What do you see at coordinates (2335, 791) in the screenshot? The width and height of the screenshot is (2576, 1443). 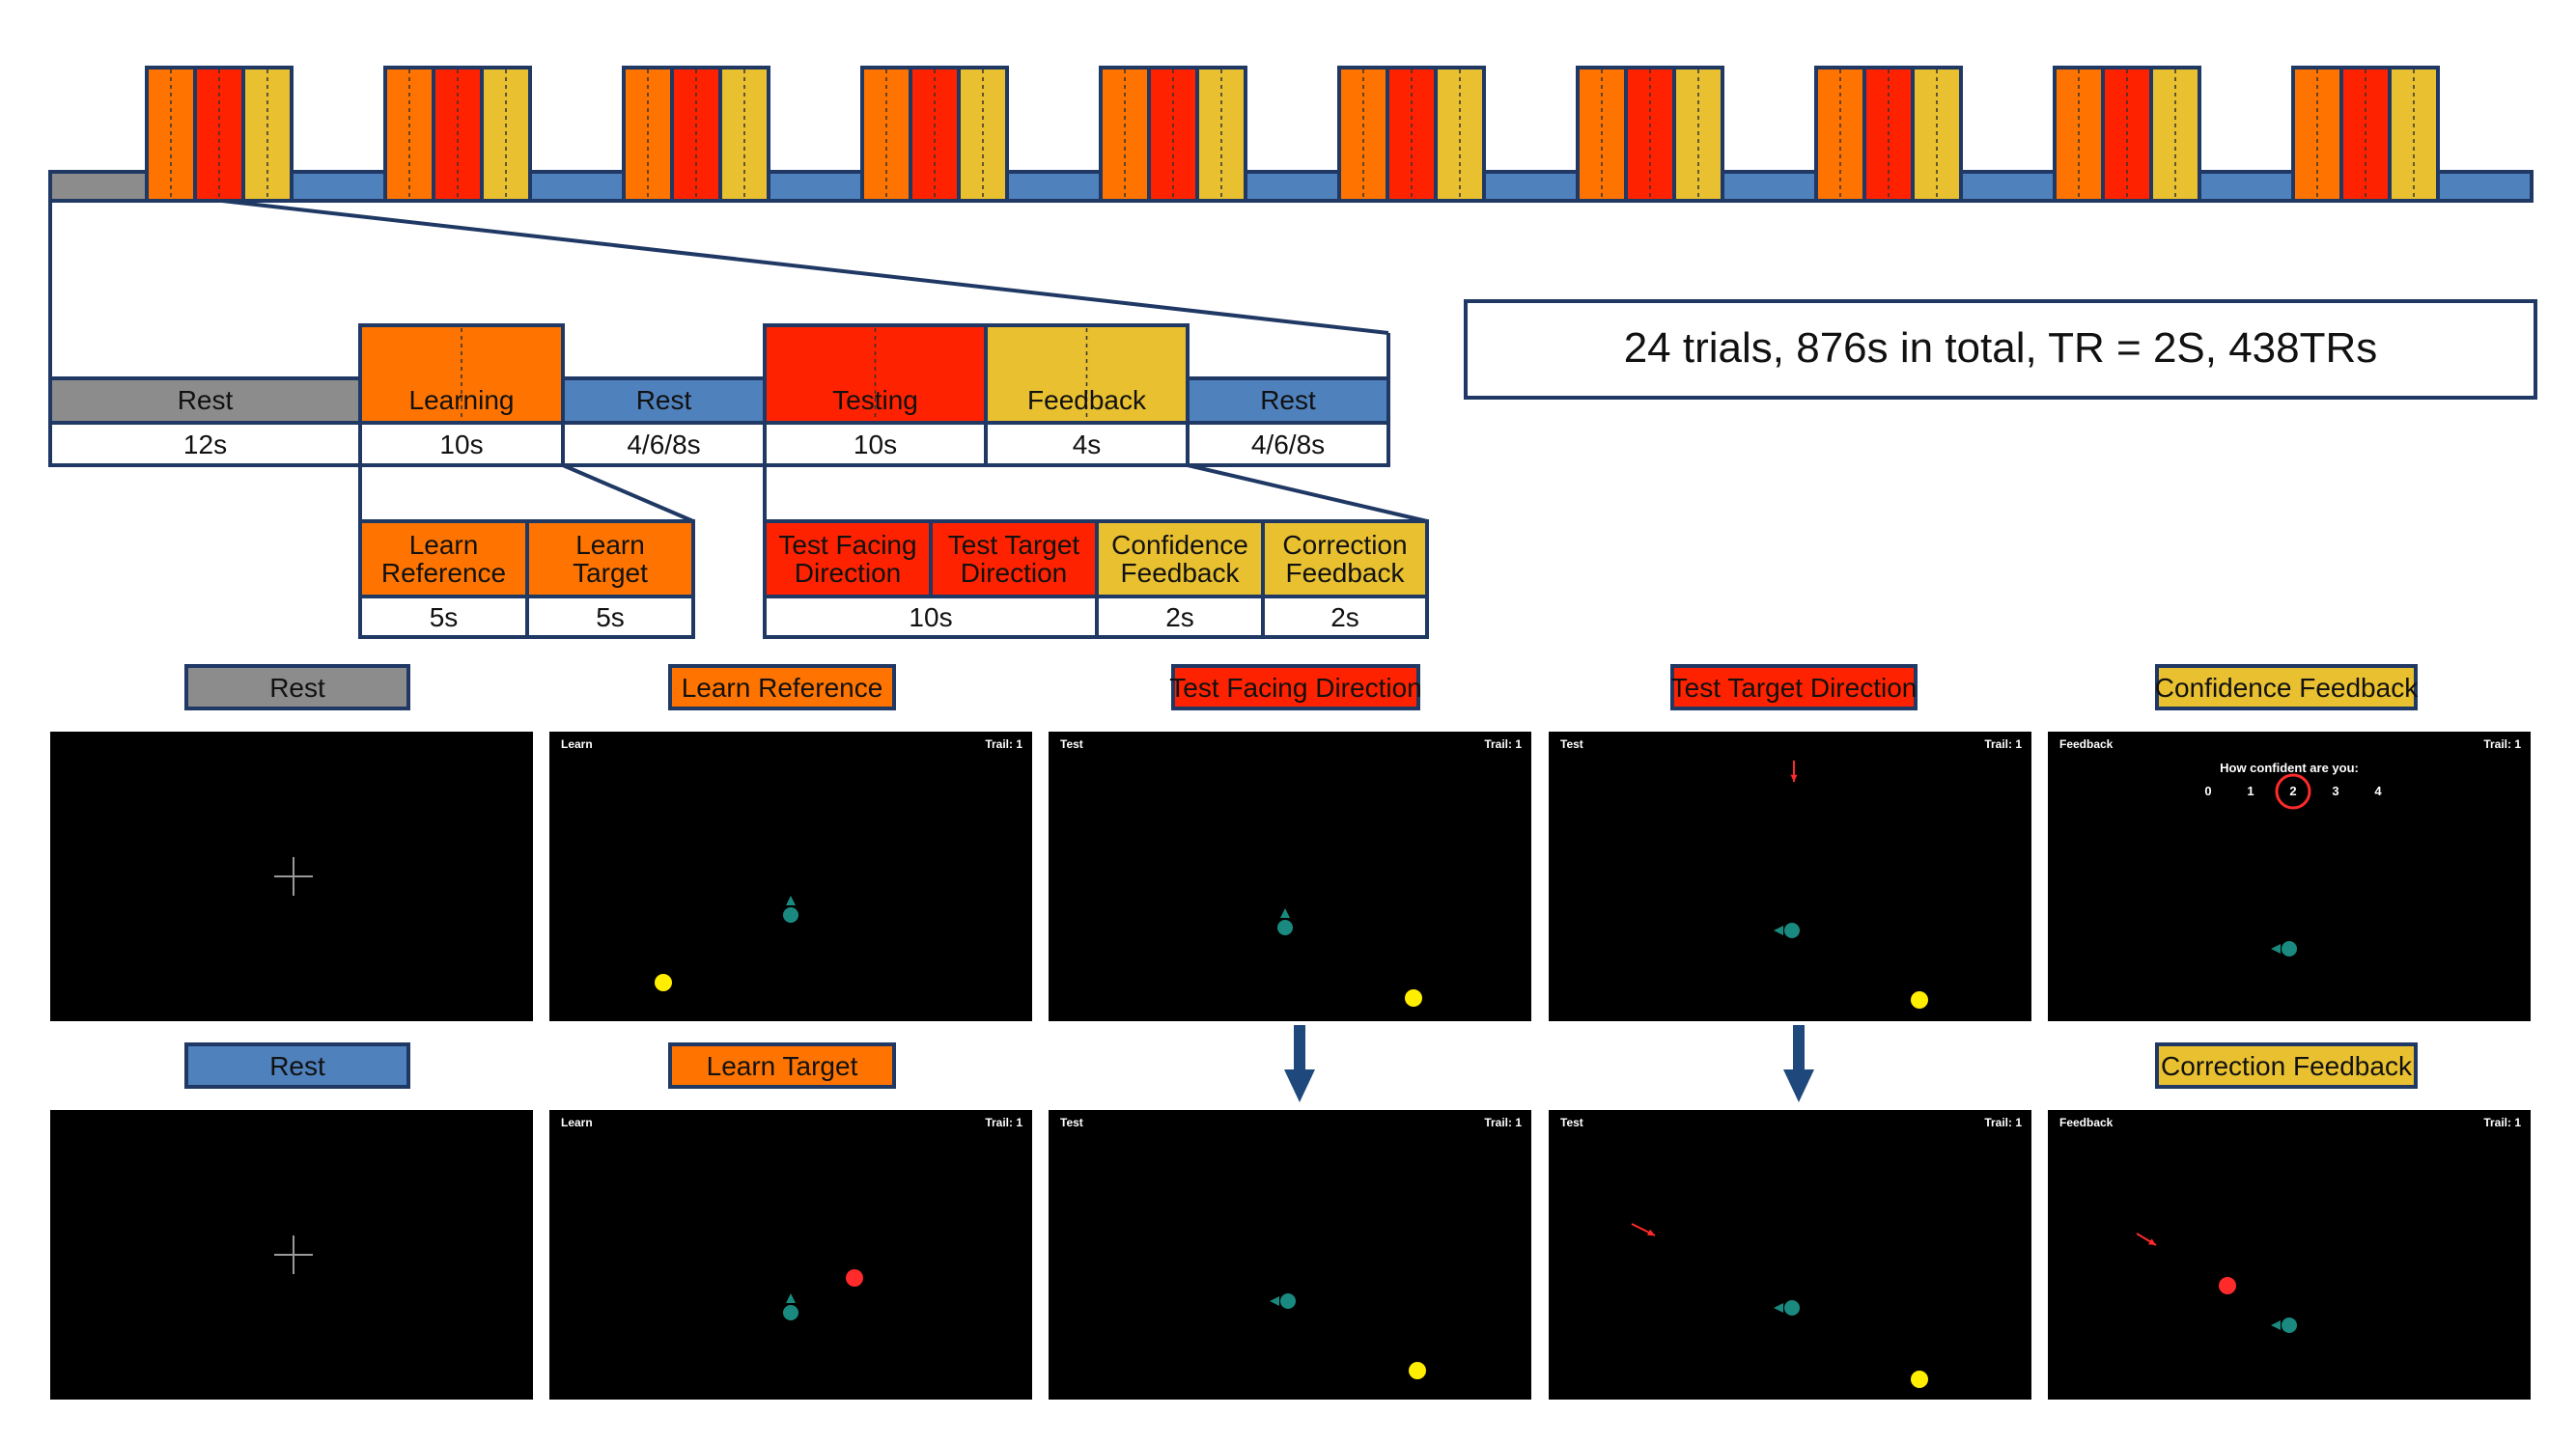 I see `screen-row1-5-scale-3: 3` at bounding box center [2335, 791].